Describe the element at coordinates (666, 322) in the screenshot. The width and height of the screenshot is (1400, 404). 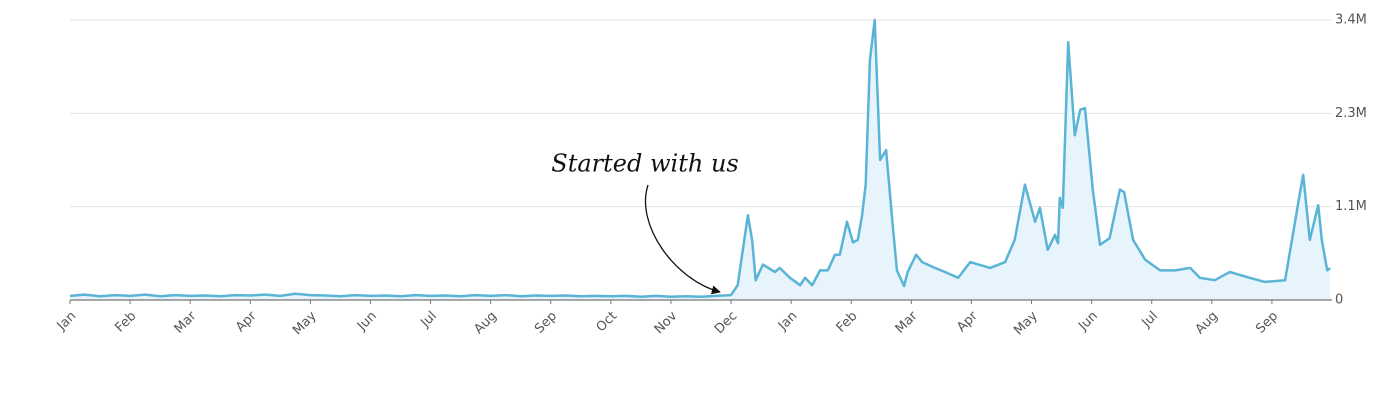
I see `x-tick-label: Nov` at that location.